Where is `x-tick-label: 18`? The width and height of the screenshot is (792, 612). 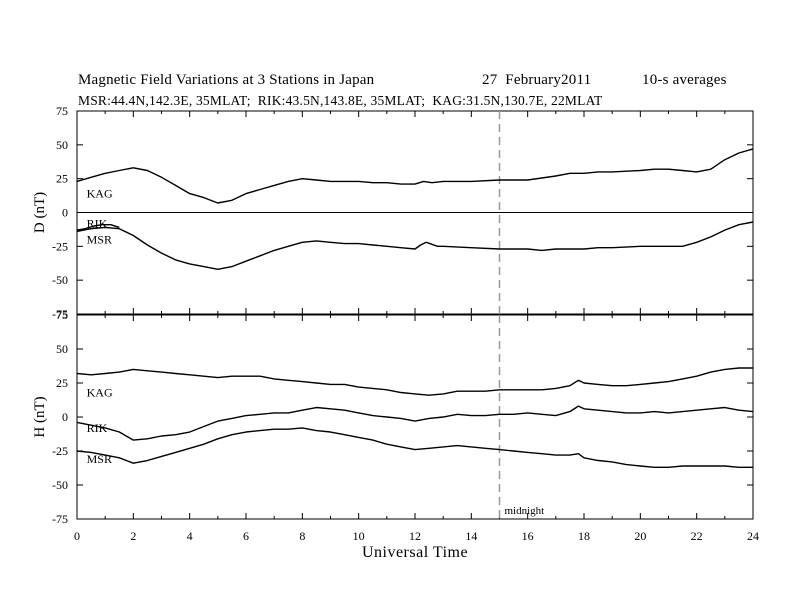
x-tick-label: 18 is located at coordinates (584, 536).